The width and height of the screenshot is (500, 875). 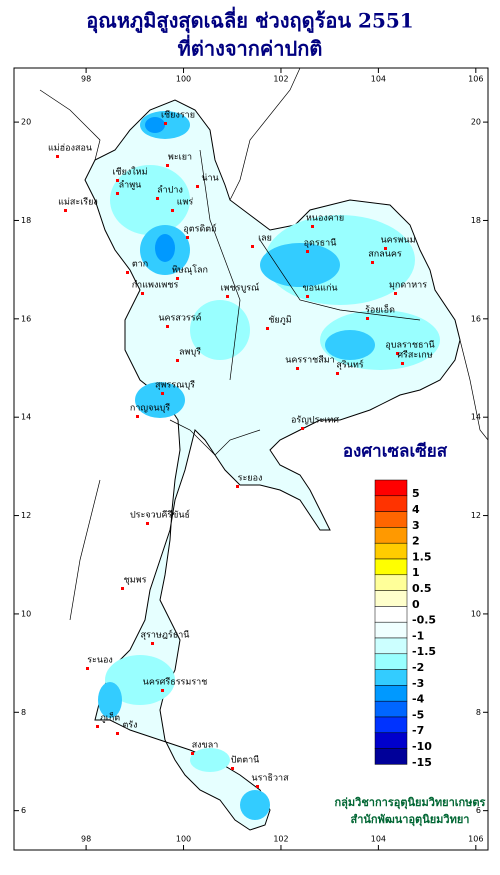 What do you see at coordinates (416, 572) in the screenshot?
I see `legend-label: 1` at bounding box center [416, 572].